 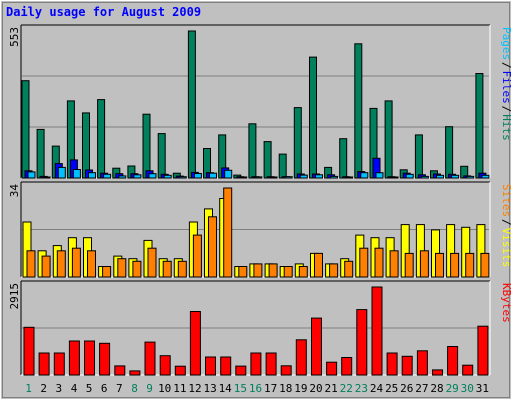 What do you see at coordinates (104, 12) in the screenshot?
I see `chart-title: Daily usage for August 2009` at bounding box center [104, 12].